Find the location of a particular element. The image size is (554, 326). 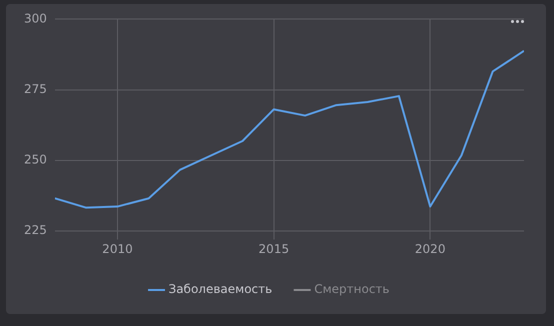

y-tick-label: 275 is located at coordinates (35, 89).